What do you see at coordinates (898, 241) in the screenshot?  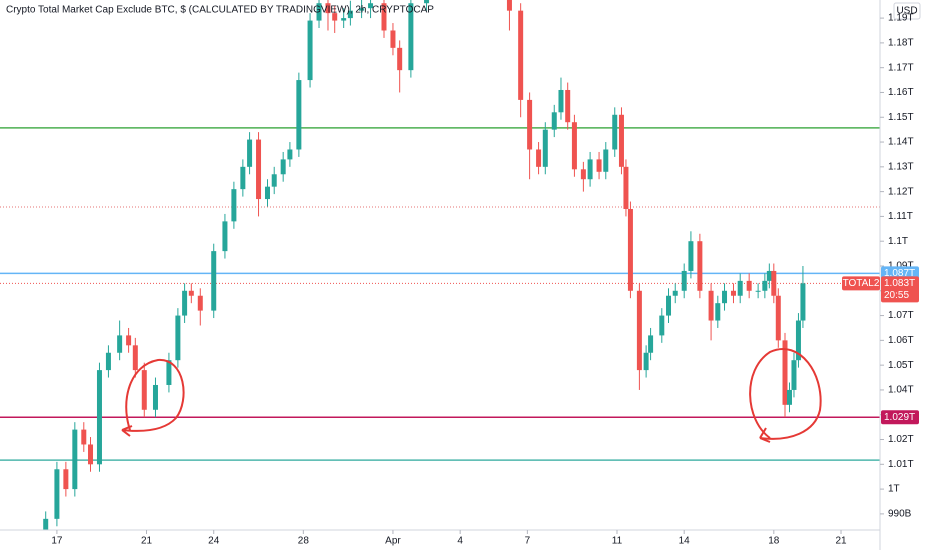 I see `y-tick-label: 1.1T` at bounding box center [898, 241].